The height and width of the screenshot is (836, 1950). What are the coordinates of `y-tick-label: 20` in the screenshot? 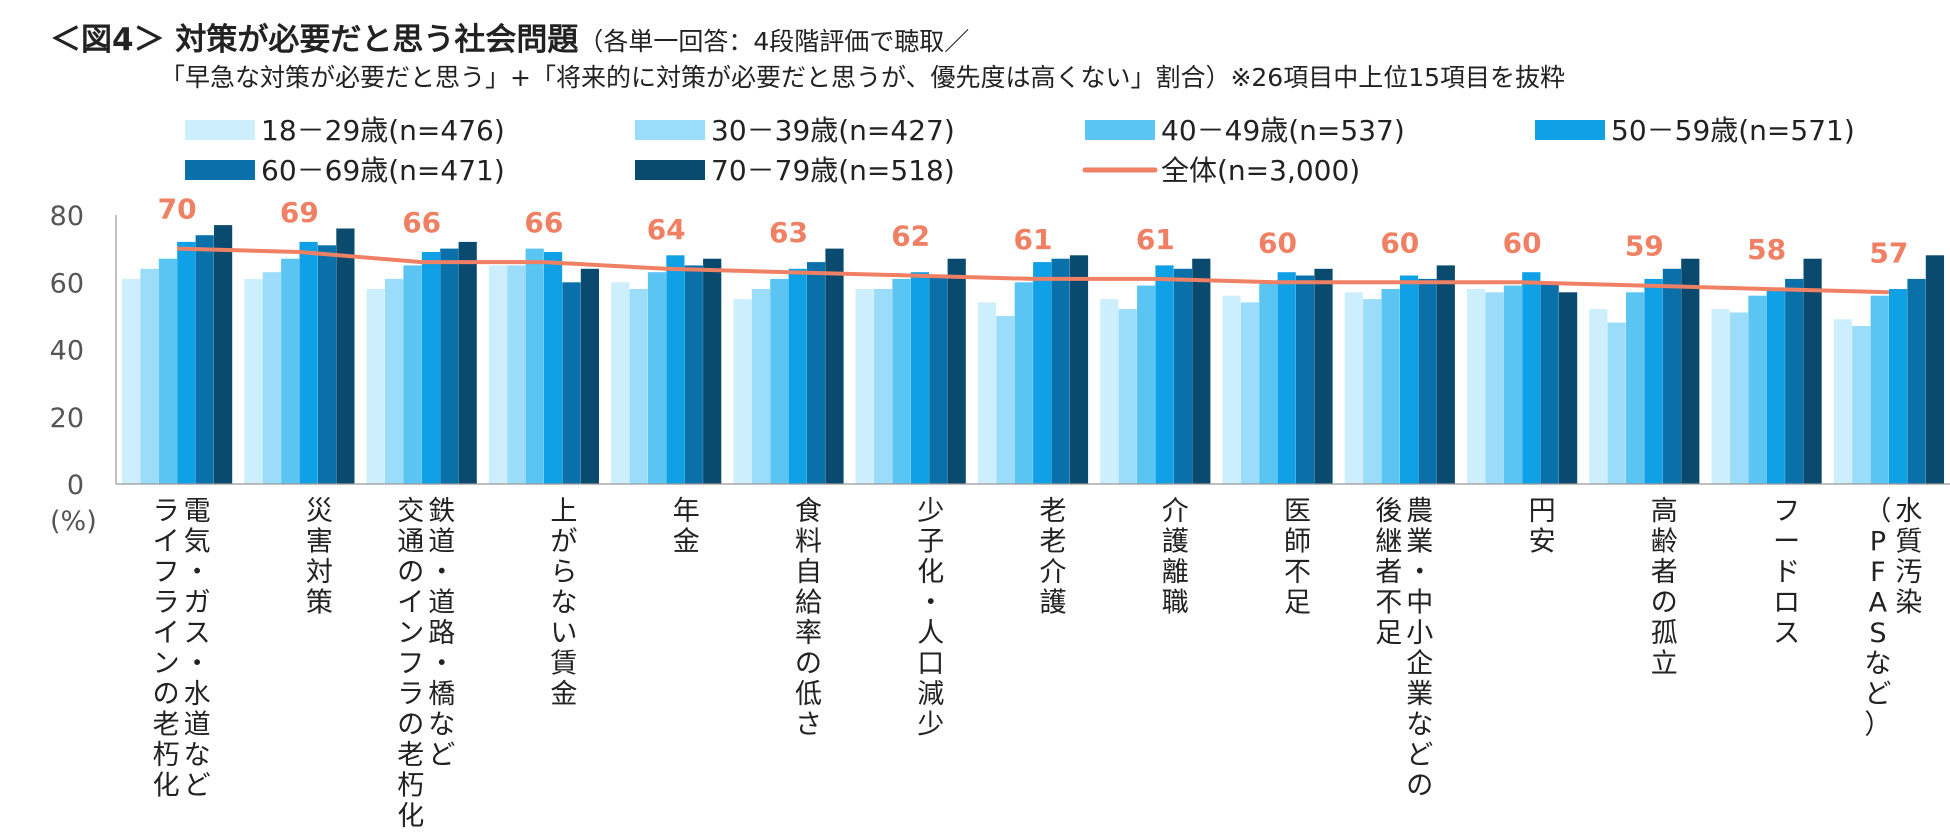 It's located at (67, 418).